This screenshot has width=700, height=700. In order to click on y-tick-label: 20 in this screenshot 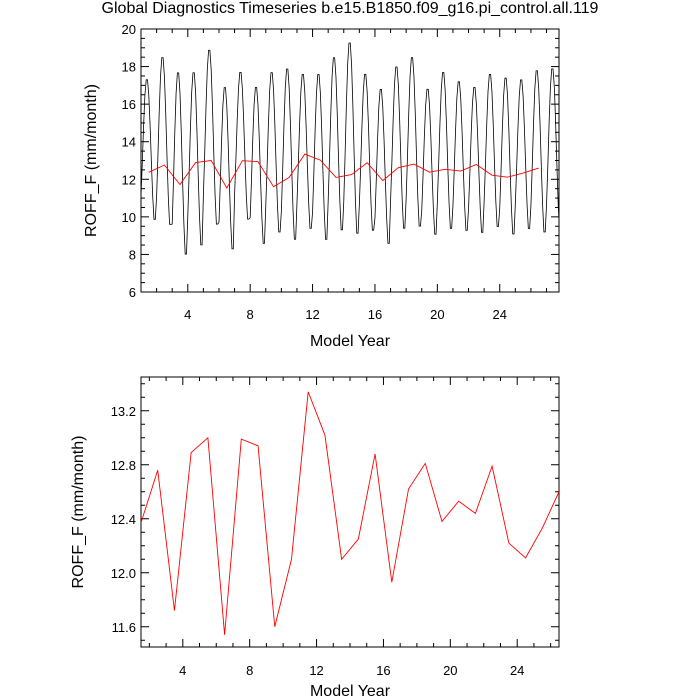, I will do `click(129, 29)`.